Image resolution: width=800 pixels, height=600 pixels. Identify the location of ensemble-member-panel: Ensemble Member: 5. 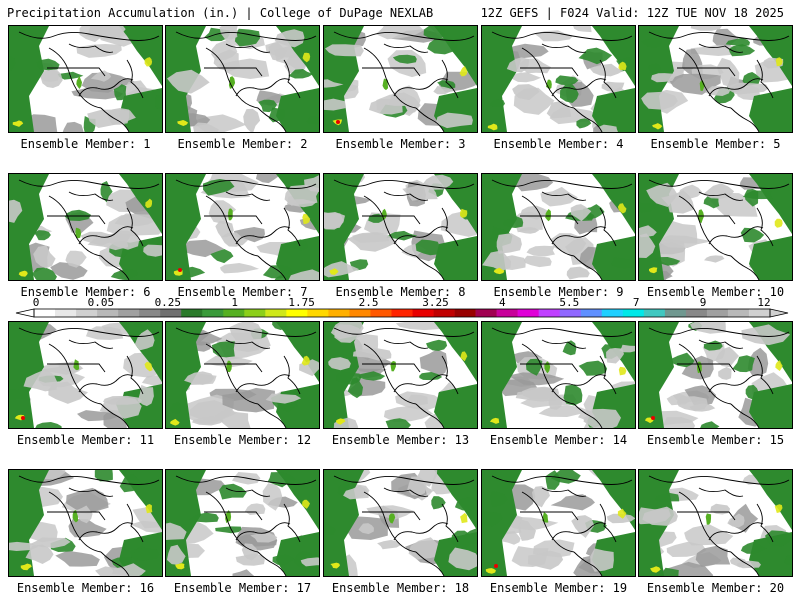
(715, 88).